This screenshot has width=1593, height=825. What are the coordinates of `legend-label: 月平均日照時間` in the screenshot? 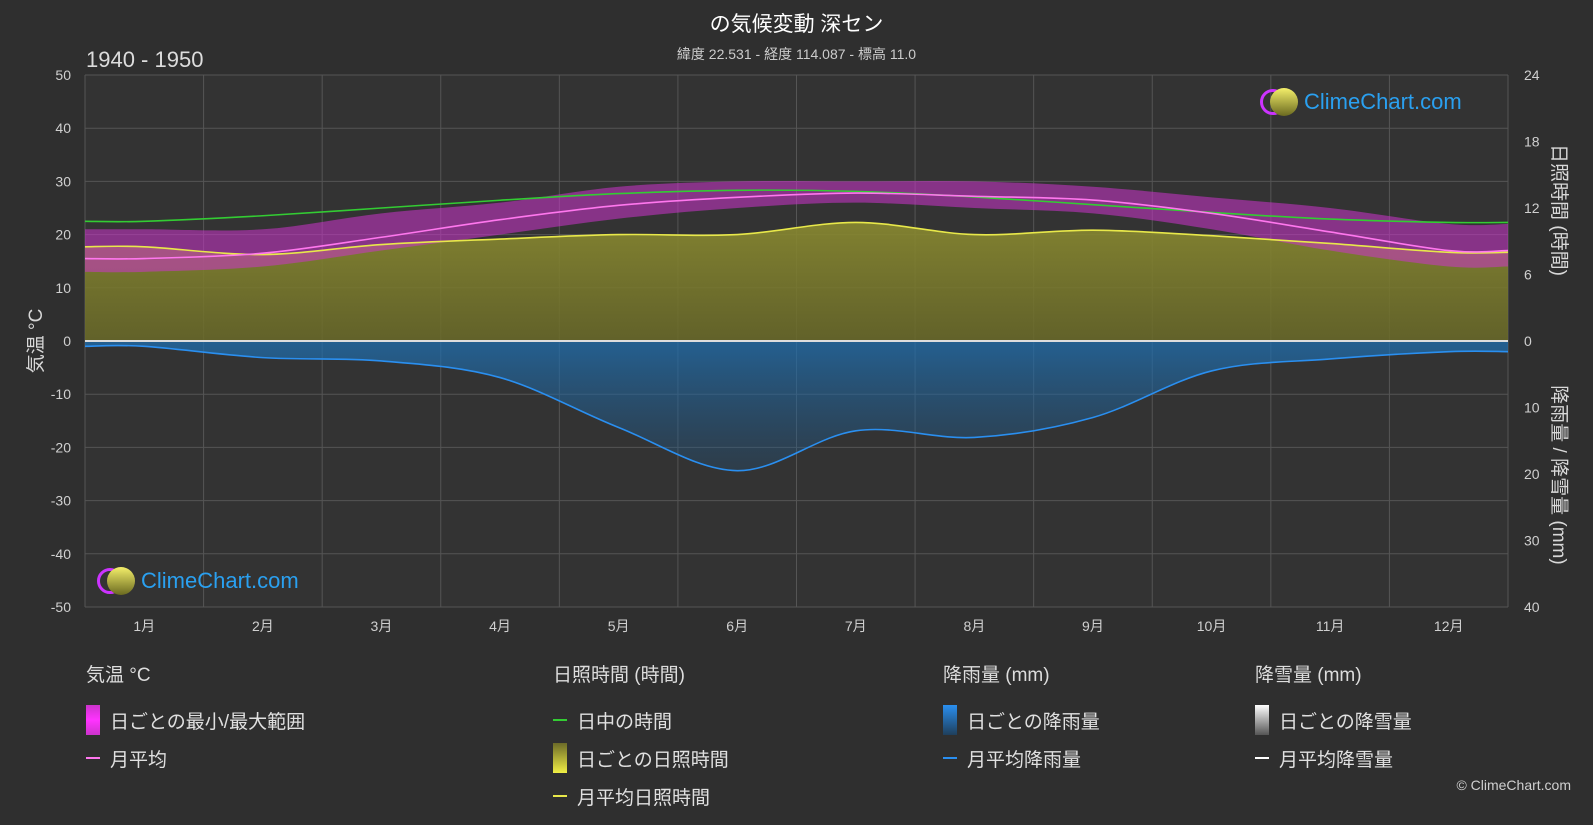 It's located at (644, 798).